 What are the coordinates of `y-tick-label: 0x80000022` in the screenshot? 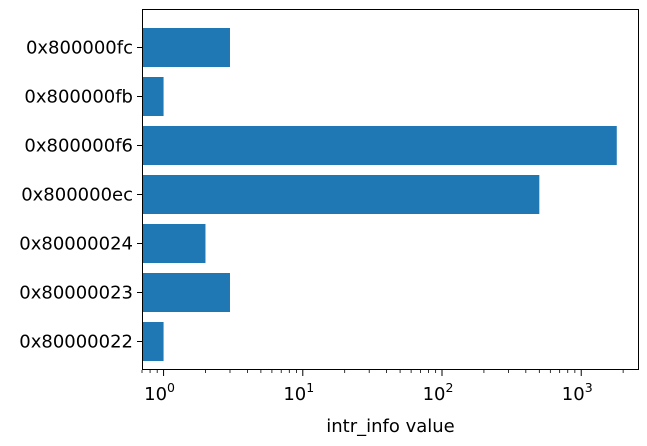 It's located at (76, 342).